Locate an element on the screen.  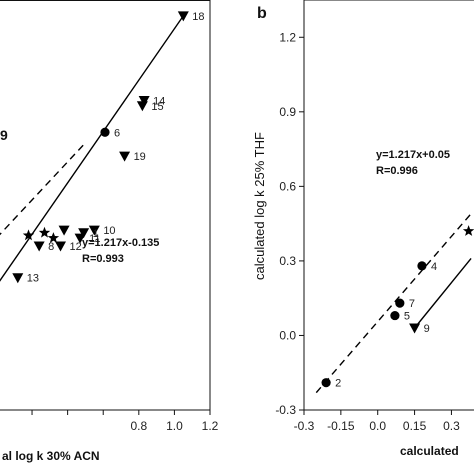
panel-a-point-label: 8 is located at coordinates (51, 247).